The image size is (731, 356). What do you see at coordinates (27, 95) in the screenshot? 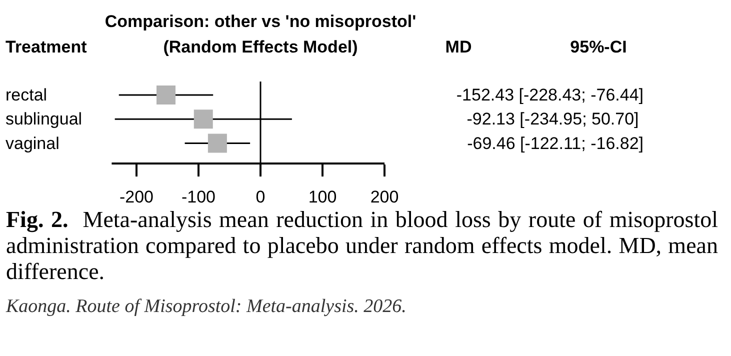
I see `y-tick-label: rectal` at bounding box center [27, 95].